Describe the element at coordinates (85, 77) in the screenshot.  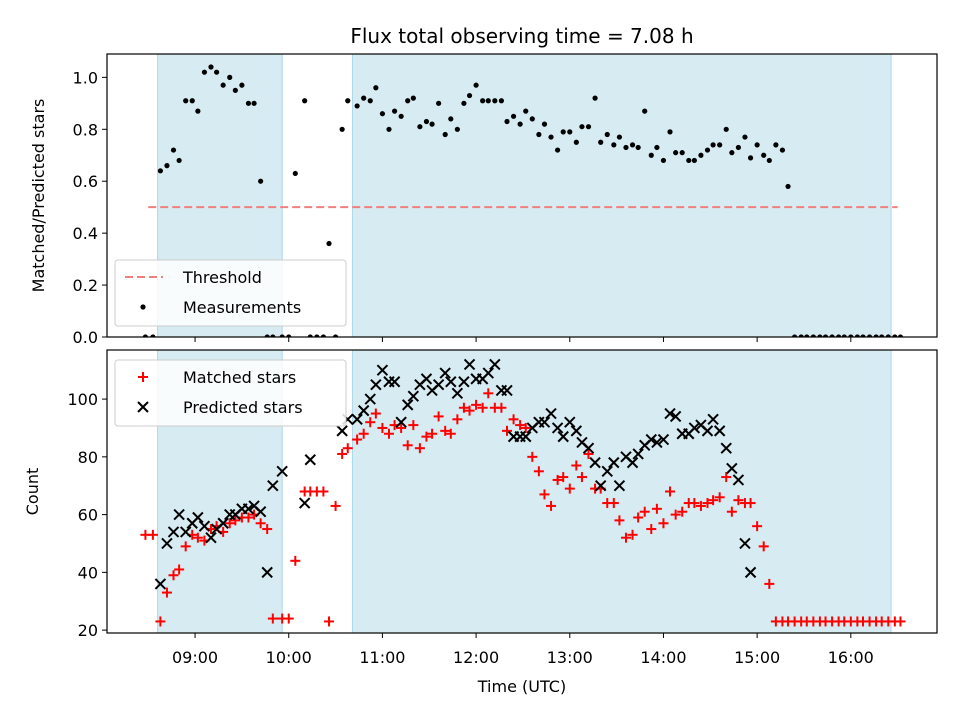
I see `y-tick-label: 1.0` at that location.